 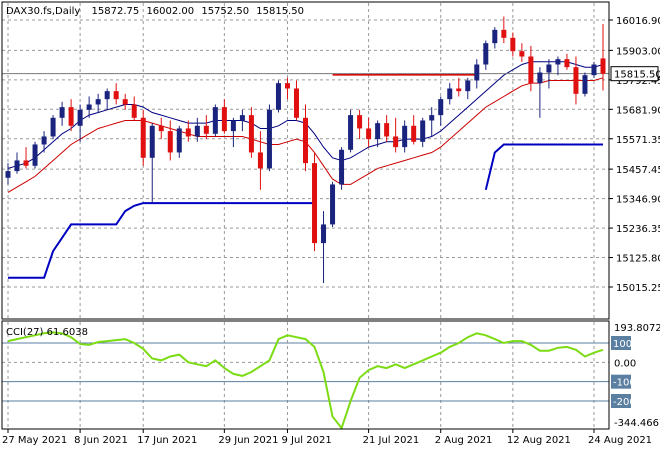 What do you see at coordinates (635, 376) in the screenshot?
I see `cci-axis: 193.8072 100 0.00 -100 -200 -344.4667` at bounding box center [635, 376].